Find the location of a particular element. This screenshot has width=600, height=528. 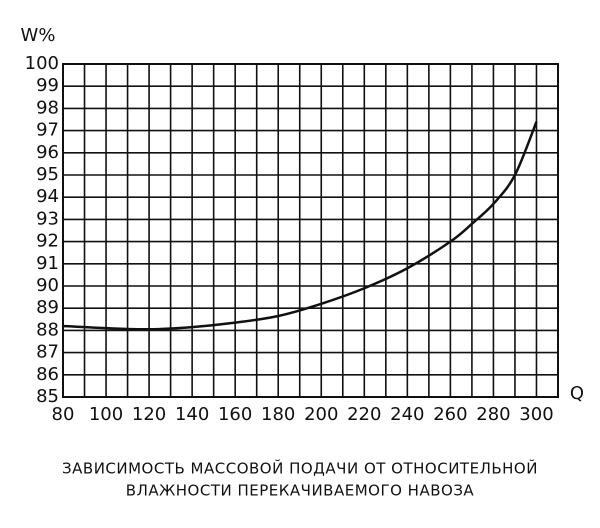

x-tick-label: 300 is located at coordinates (536, 414).